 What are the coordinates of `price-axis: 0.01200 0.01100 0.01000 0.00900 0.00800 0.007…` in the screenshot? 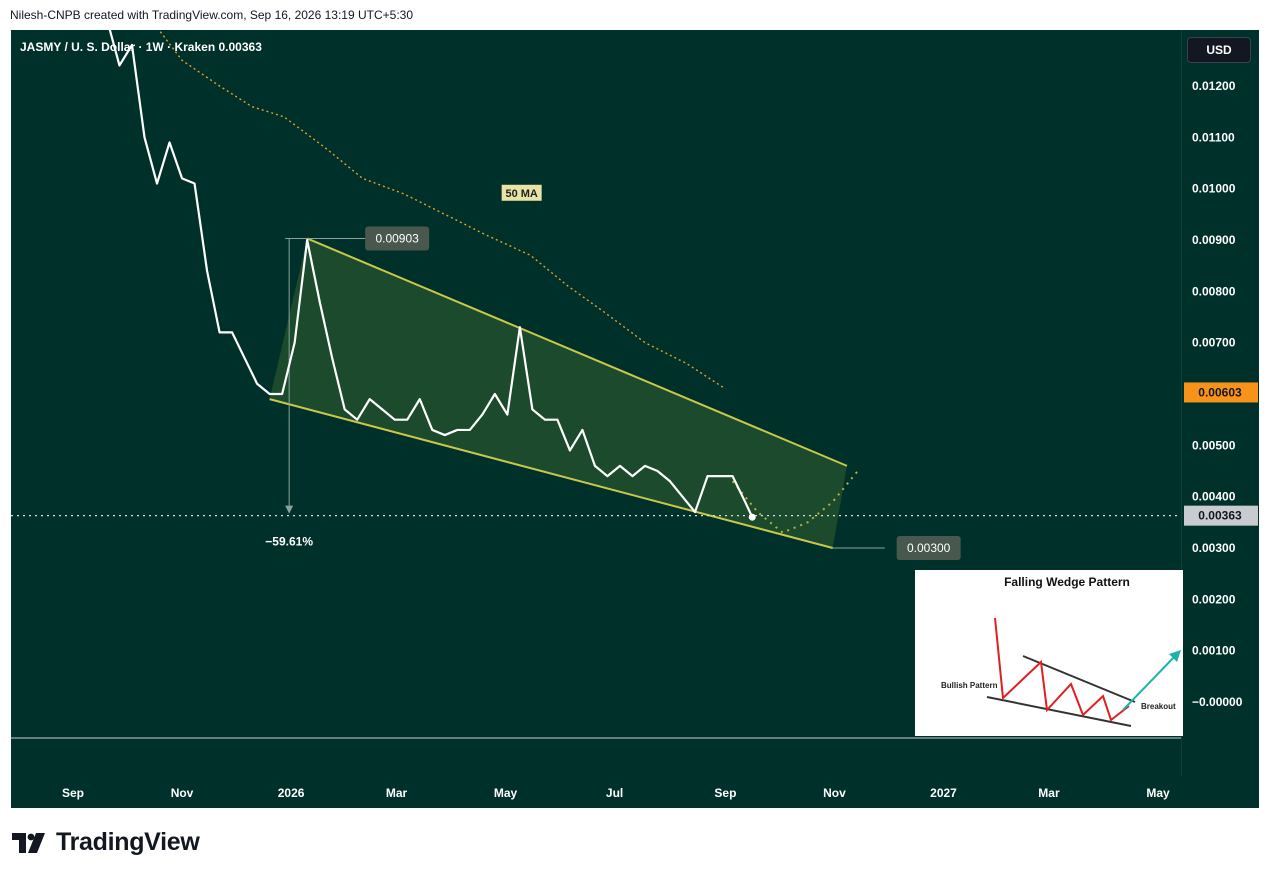 It's located at (1220, 403).